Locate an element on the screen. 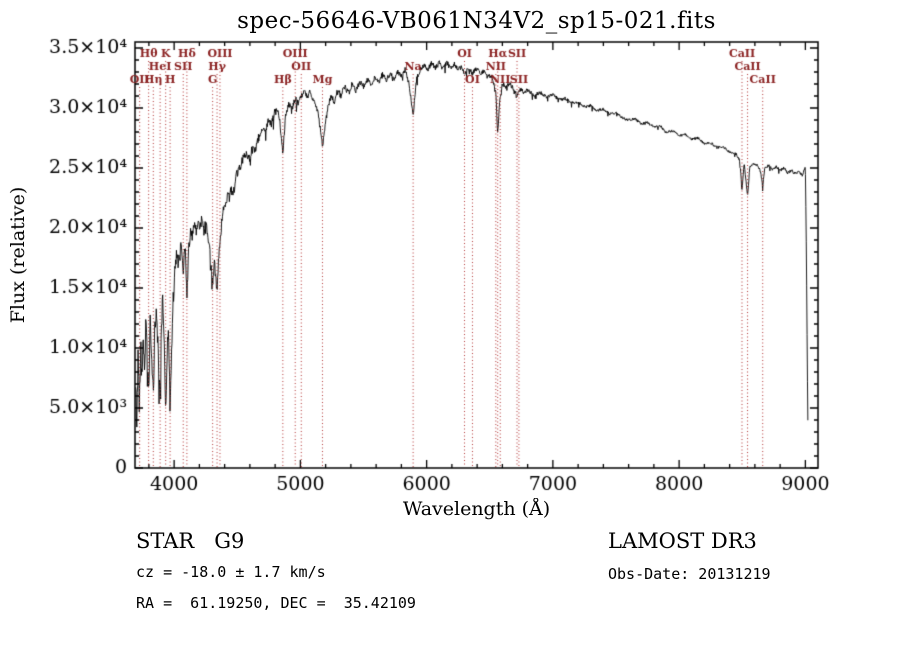  obs-date-label: Obs-Date: 20131219 is located at coordinates (689, 574).